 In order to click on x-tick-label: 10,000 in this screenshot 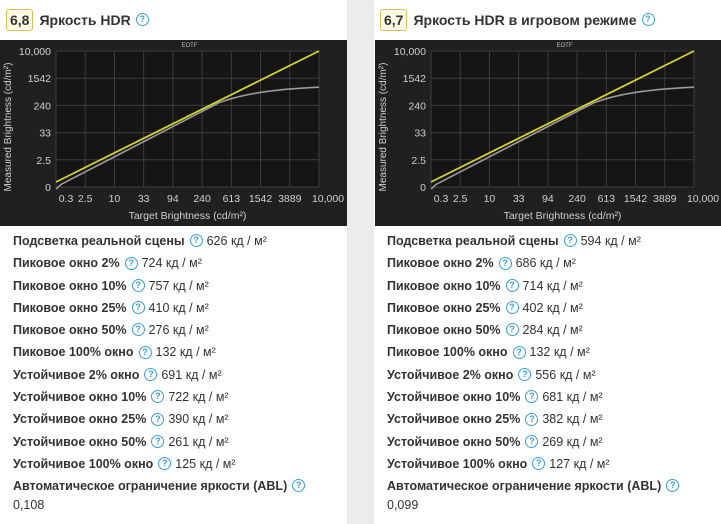, I will do `click(703, 199)`.